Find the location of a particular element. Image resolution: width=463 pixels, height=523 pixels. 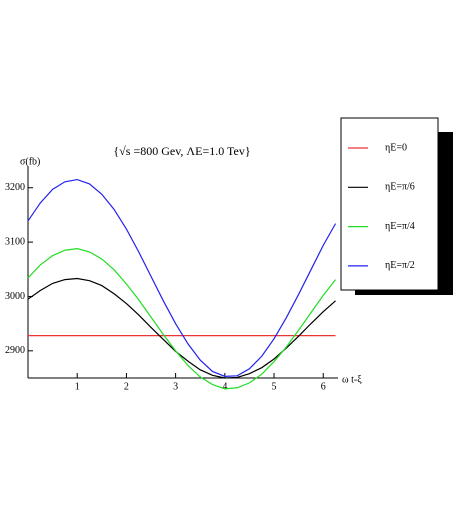

y-tick-label: 3000 is located at coordinates (15, 296).